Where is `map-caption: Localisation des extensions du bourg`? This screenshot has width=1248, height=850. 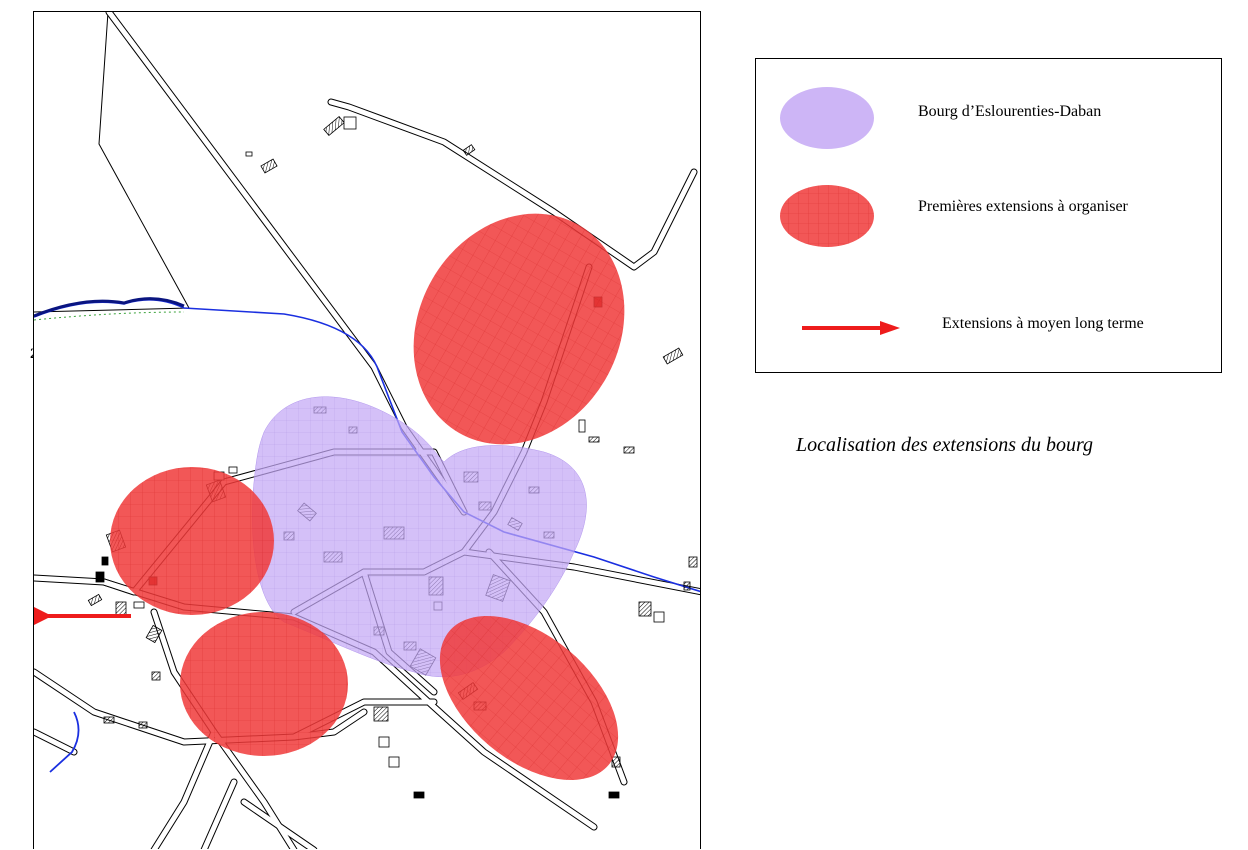 map-caption: Localisation des extensions du bourg is located at coordinates (945, 445).